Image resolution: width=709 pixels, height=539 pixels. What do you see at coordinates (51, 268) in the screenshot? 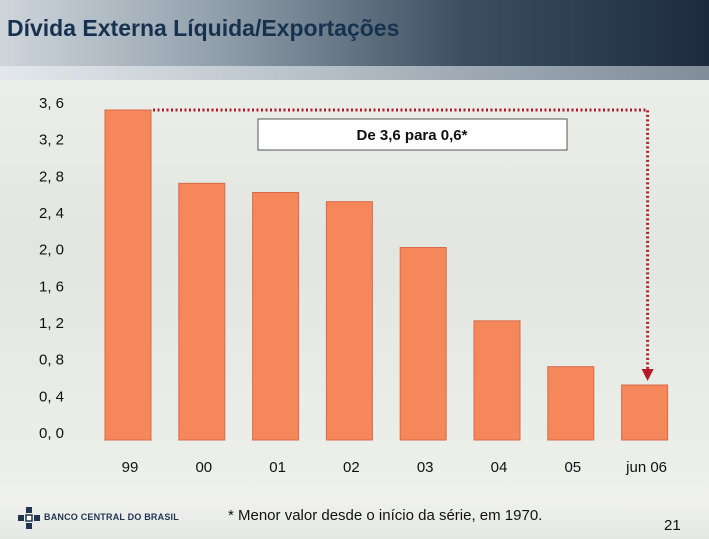
I see `y-axis-ticks: 3, 6 3, 2 2, 8 2, 4 2, 0 1, 6 1, 2 0, 8 0, 4 0, 0` at bounding box center [51, 268].